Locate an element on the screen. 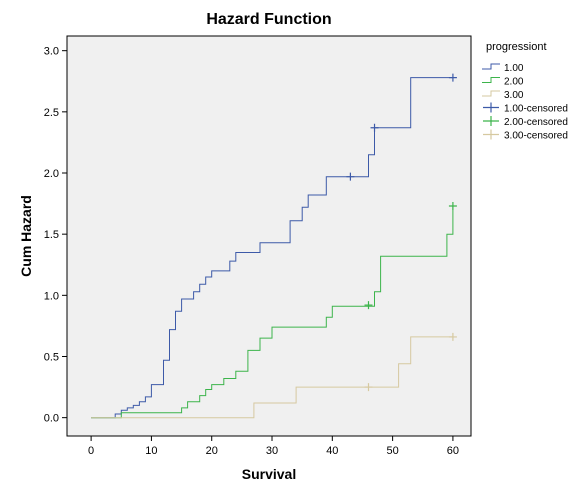 The width and height of the screenshot is (571, 492). x-tick-label: 10 is located at coordinates (151, 451).